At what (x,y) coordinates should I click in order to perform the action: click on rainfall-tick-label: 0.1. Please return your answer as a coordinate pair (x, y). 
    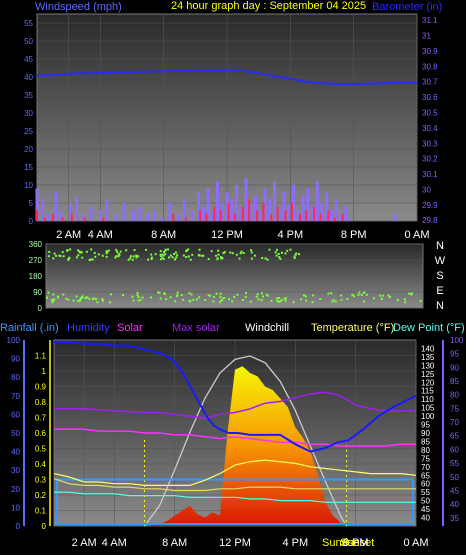
    Looking at the image, I should click on (41, 511).